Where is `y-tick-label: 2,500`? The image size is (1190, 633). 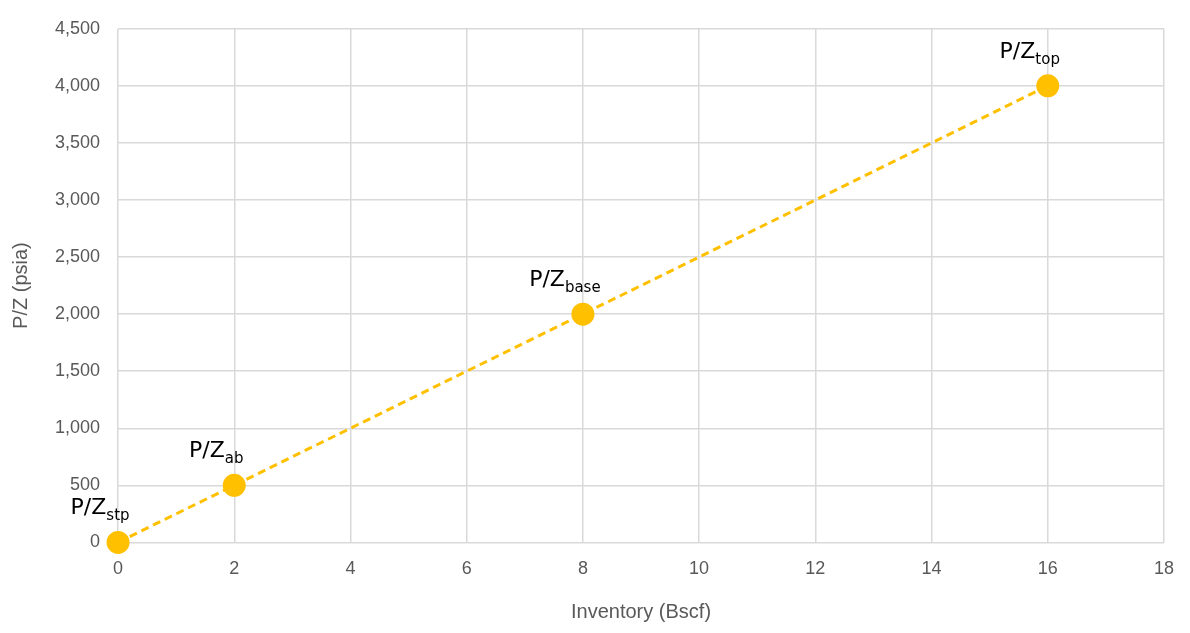
y-tick-label: 2,500 is located at coordinates (78, 256).